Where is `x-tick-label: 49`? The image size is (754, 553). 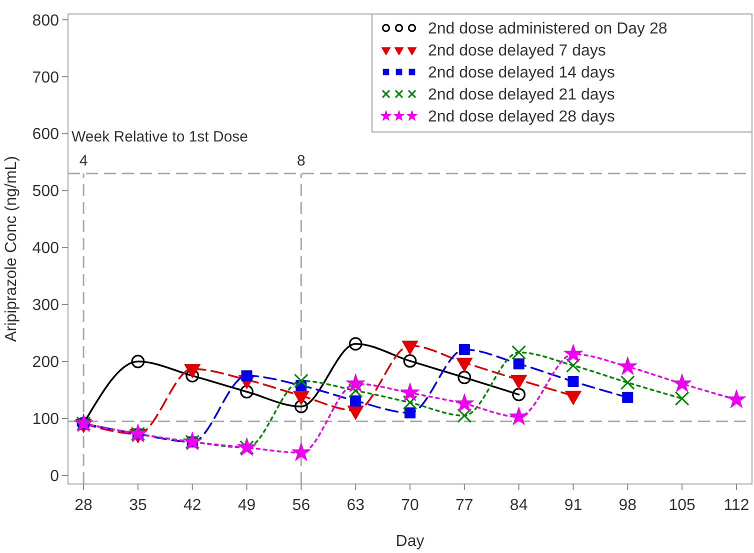
x-tick-label: 49 is located at coordinates (247, 505).